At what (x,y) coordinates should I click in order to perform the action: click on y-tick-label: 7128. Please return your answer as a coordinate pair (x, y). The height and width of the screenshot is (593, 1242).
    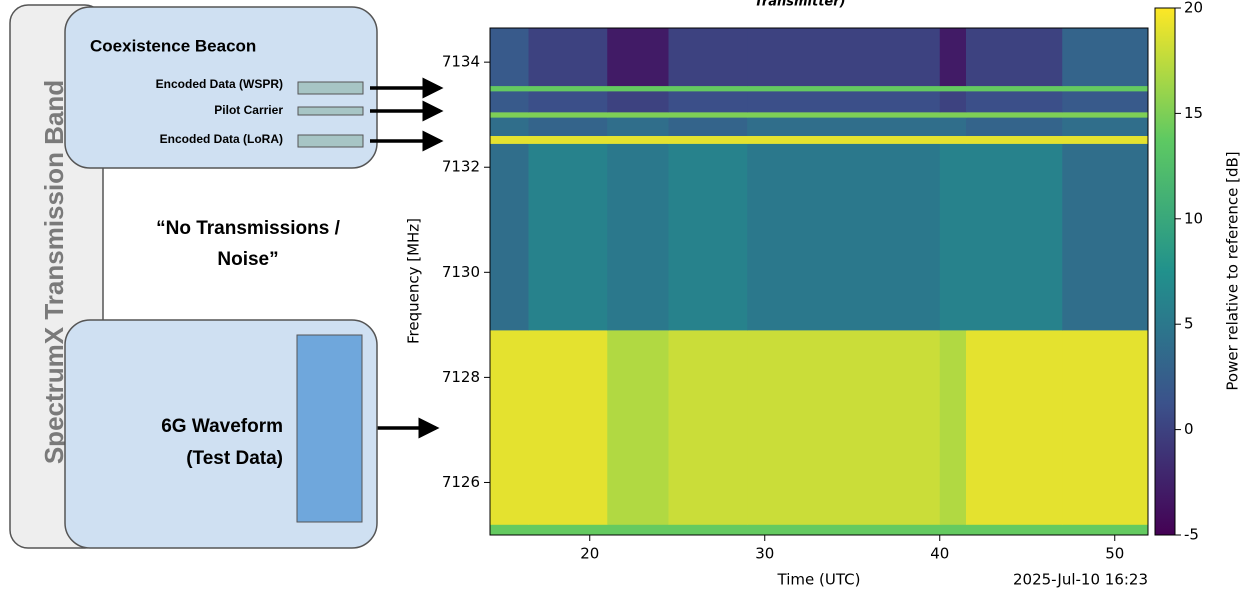
    Looking at the image, I should click on (461, 377).